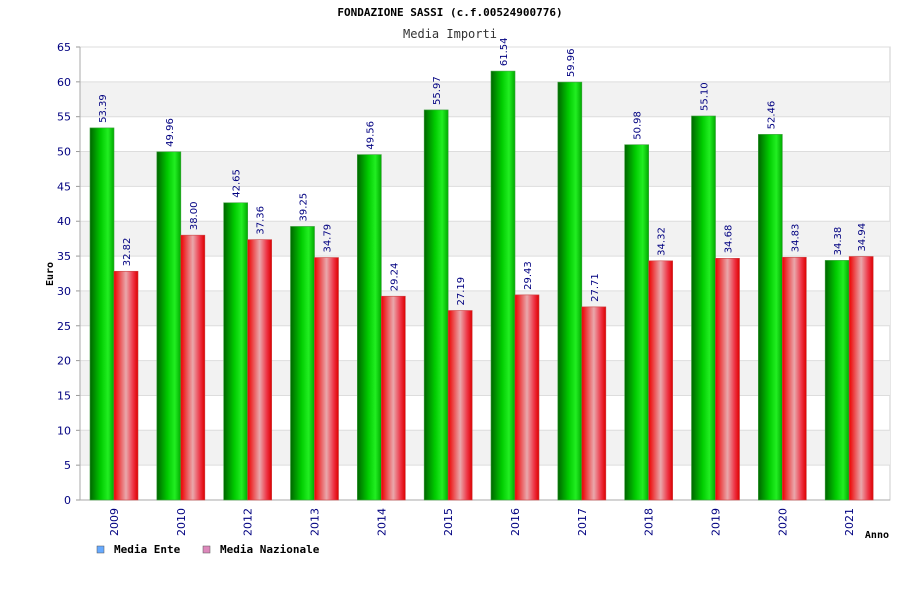 The height and width of the screenshot is (600, 900). I want to click on legend: Media Ente Media Nazionale, so click(208, 549).